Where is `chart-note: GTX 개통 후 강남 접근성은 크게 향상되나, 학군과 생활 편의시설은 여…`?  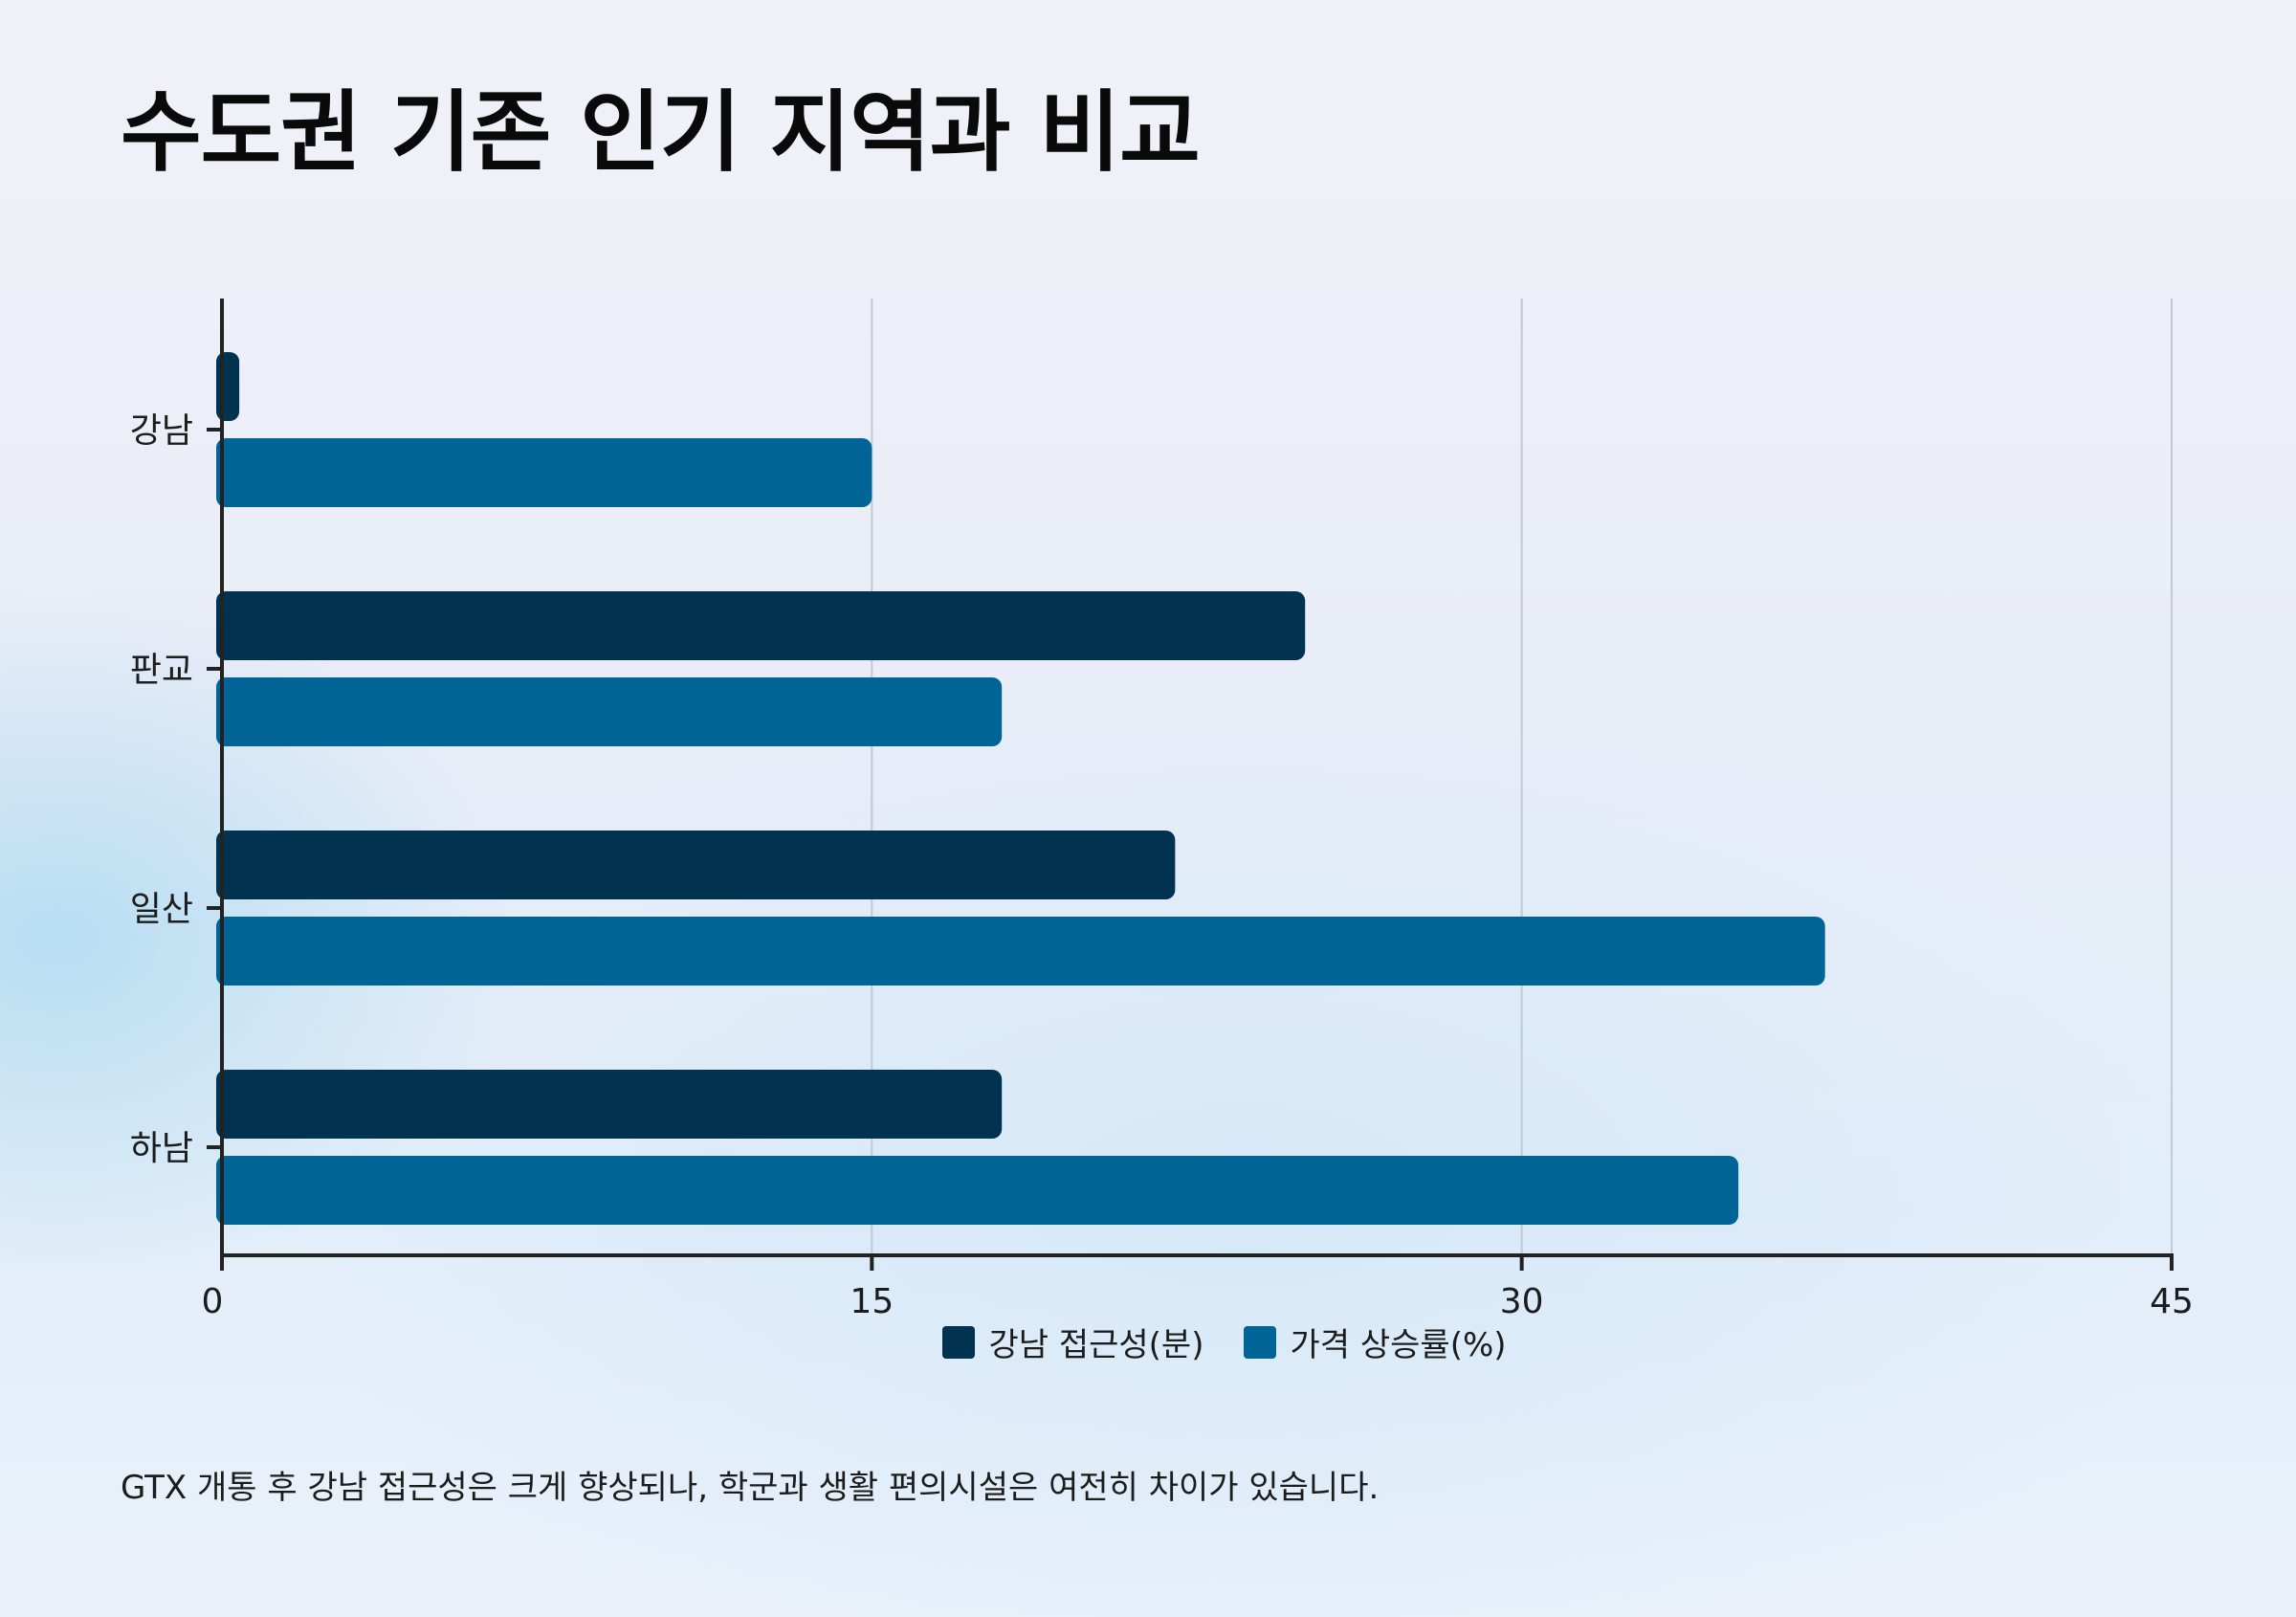
chart-note: GTX 개통 후 강남 접근성은 크게 향상되나, 학군과 생활 편의시설은 여… is located at coordinates (750, 1488).